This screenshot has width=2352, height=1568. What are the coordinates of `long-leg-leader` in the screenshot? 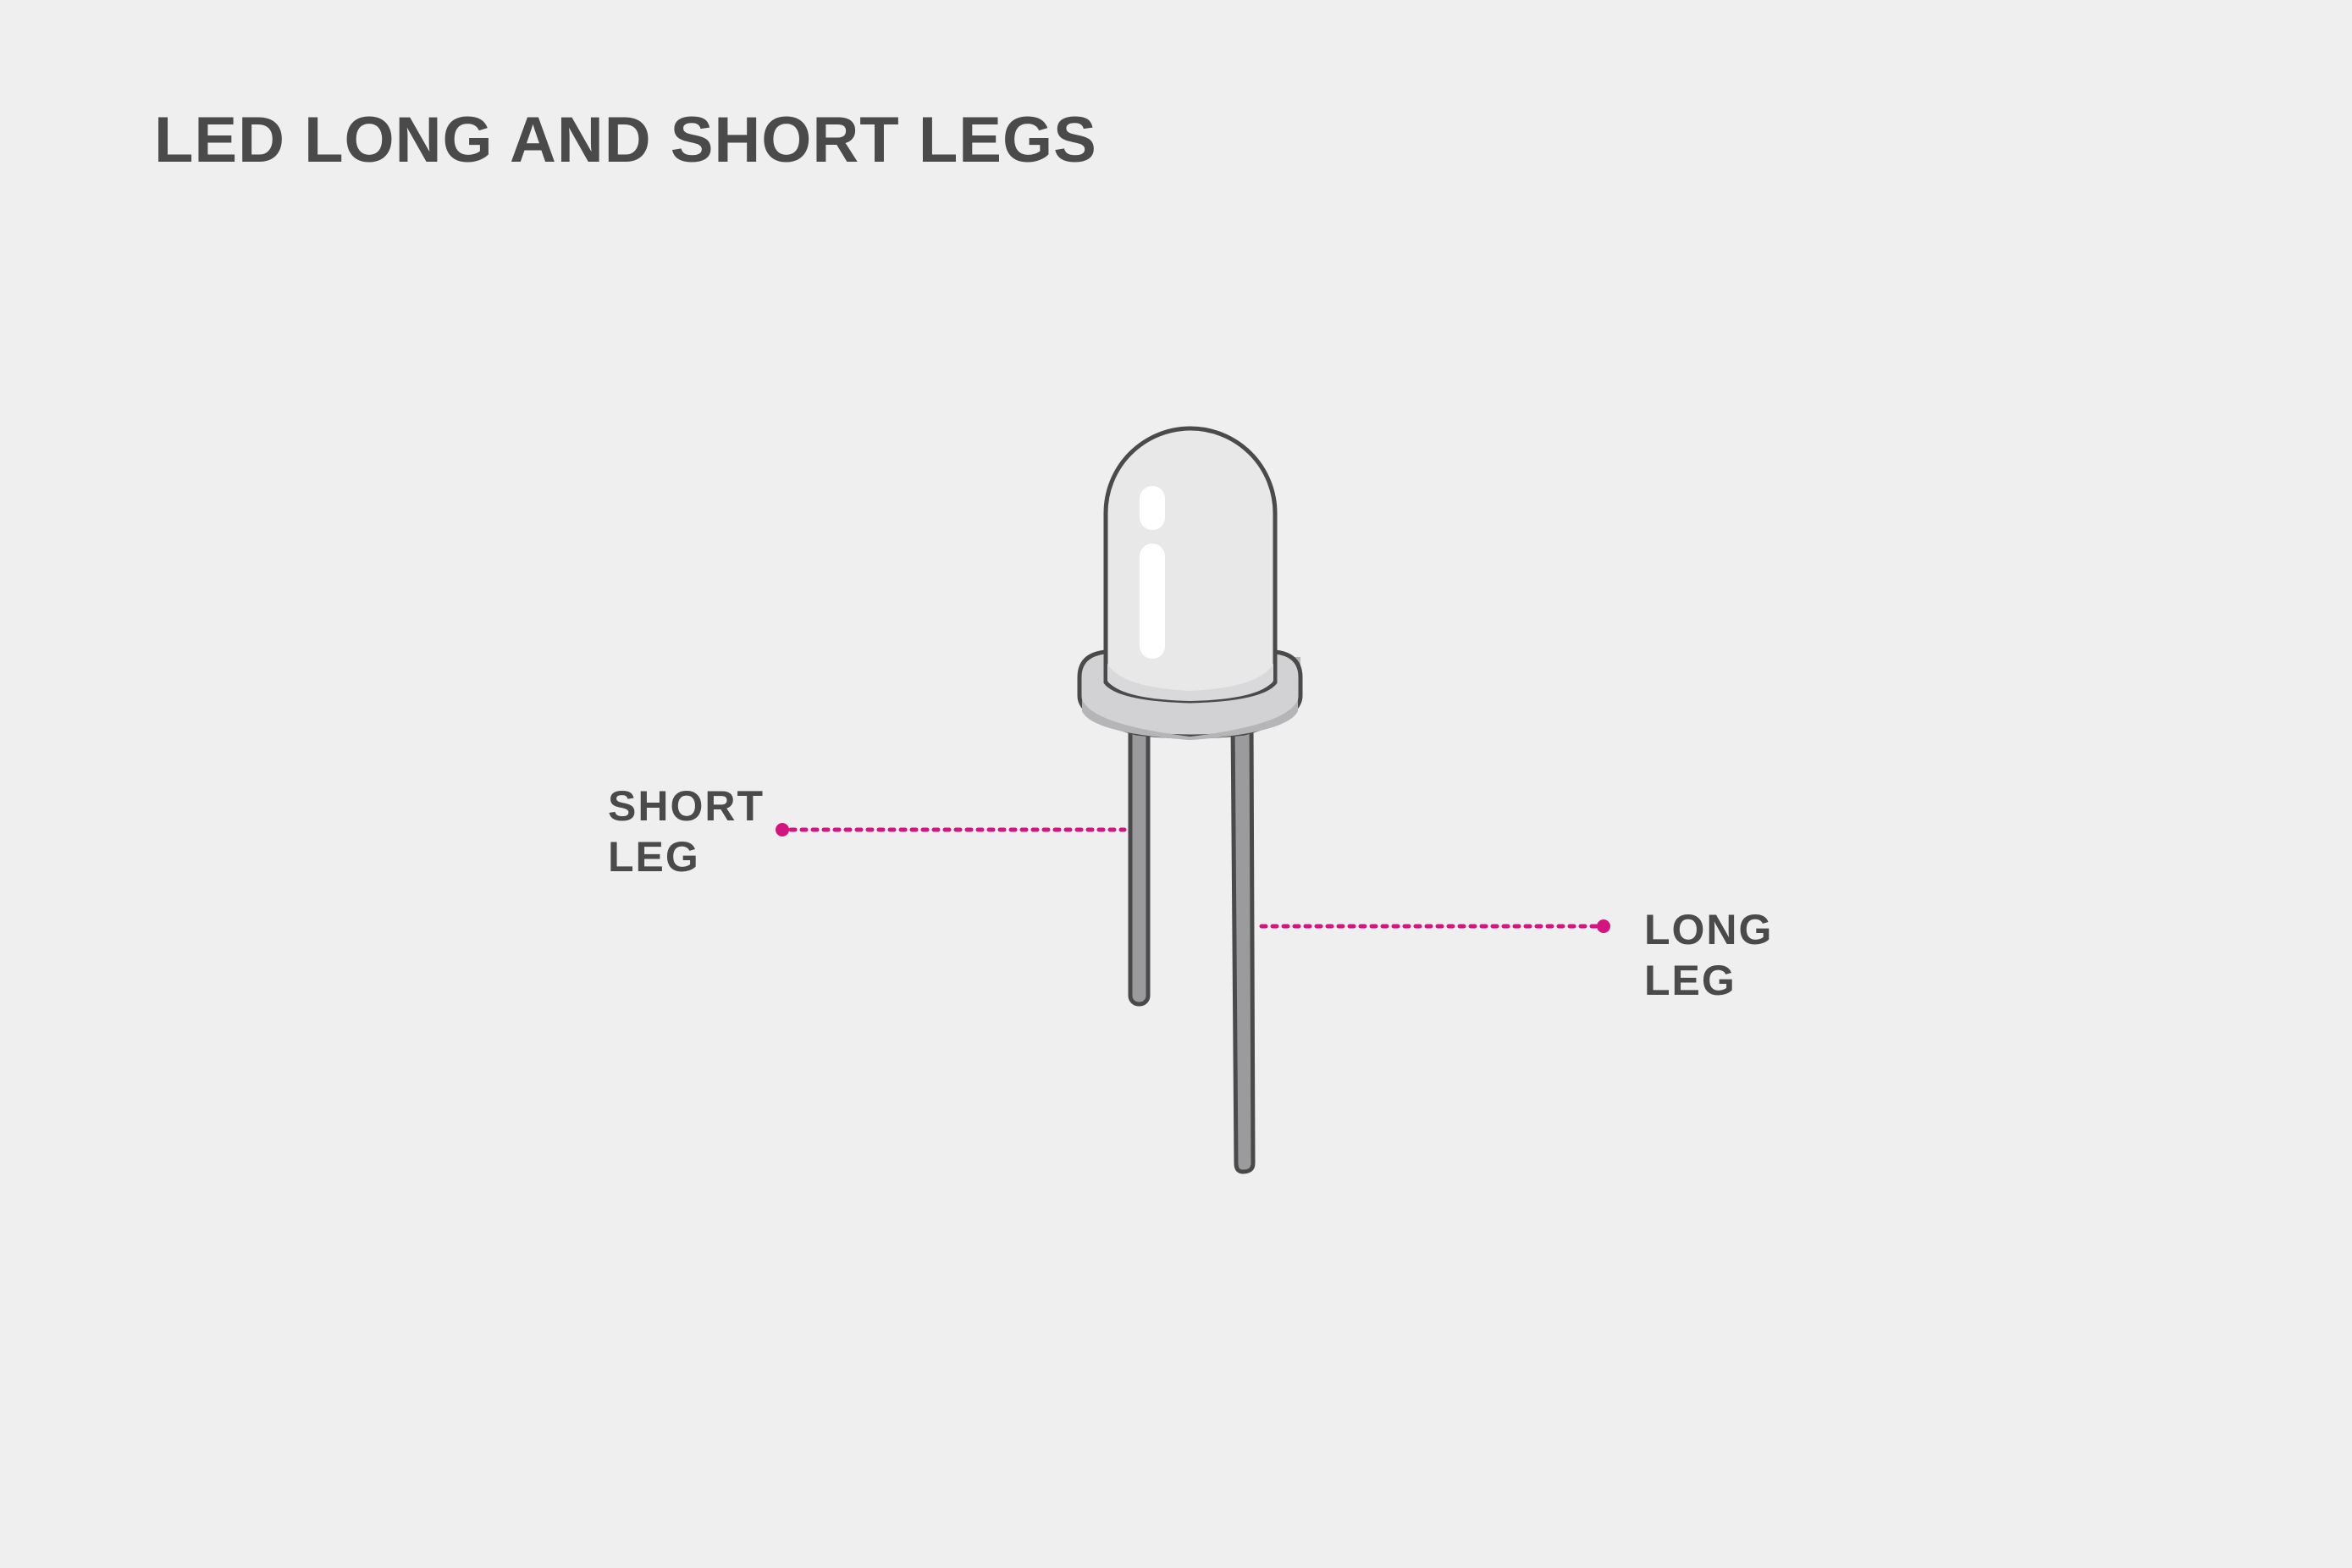 It's located at (1434, 926).